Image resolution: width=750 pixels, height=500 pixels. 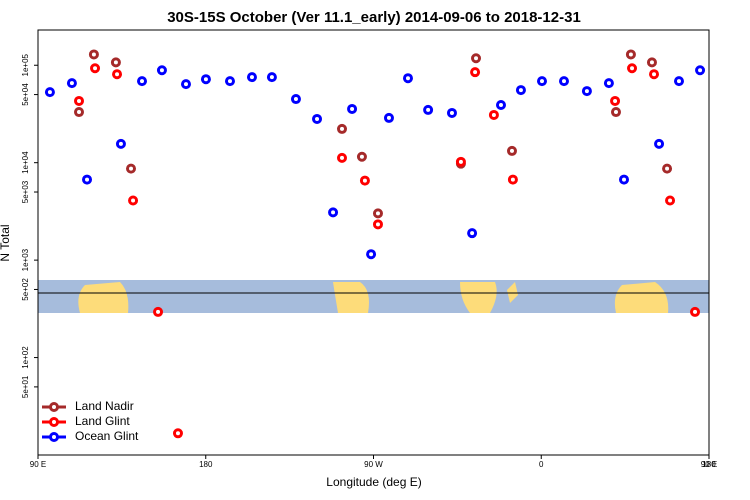 I want to click on x-axis-label: Longitude (deg E), so click(x=373, y=482).